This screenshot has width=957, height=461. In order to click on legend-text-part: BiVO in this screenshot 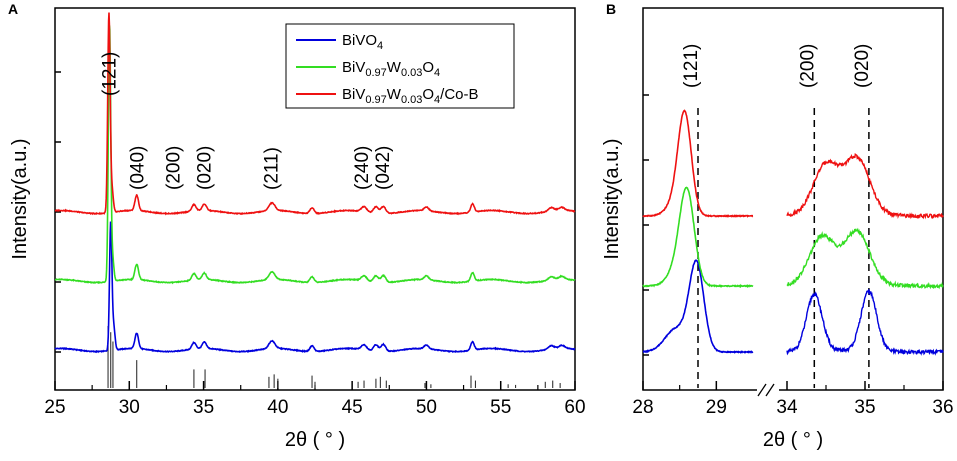, I will do `click(359, 40)`.